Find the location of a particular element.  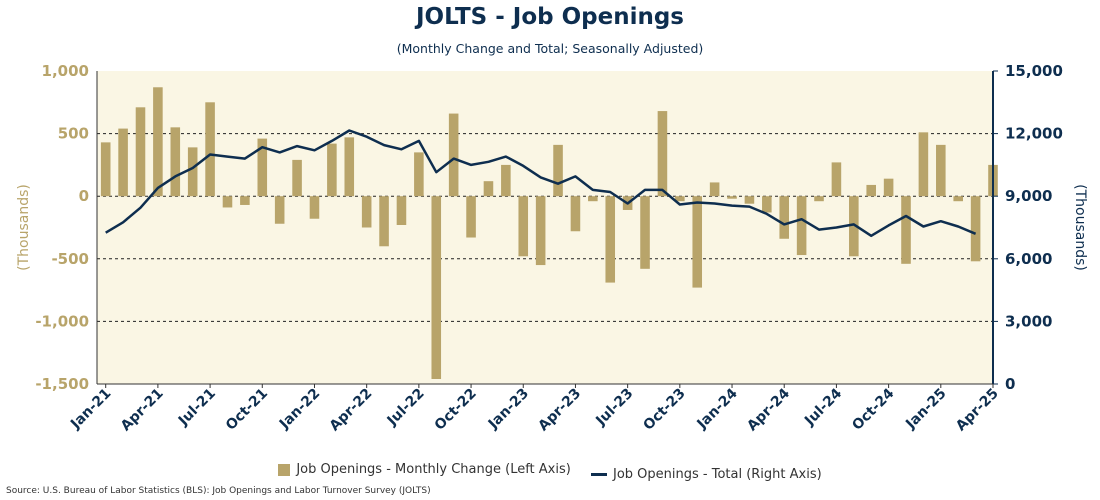

x-tick-label: Apr-24 is located at coordinates (768, 409).